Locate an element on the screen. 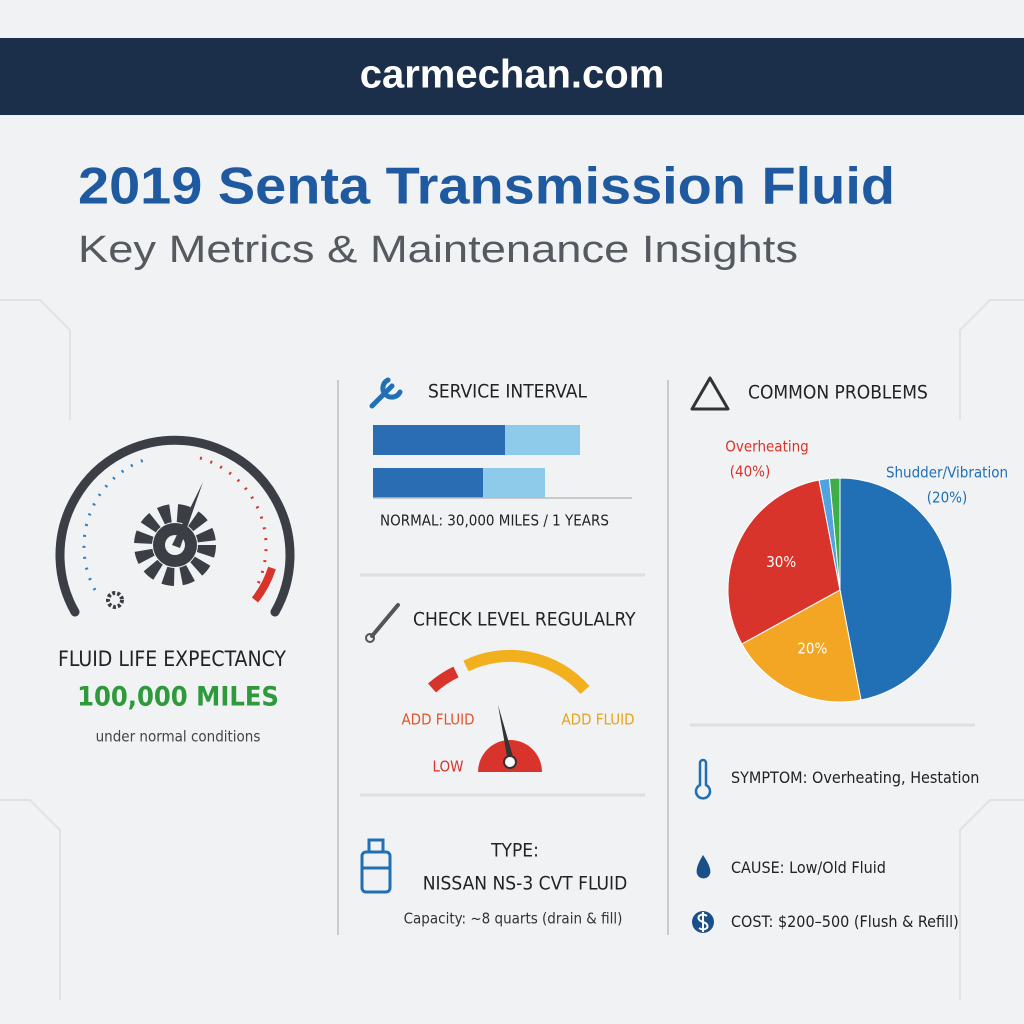 The width and height of the screenshot is (1024, 1024). fact: COST: $200–500 (Flush & Refill) is located at coordinates (845, 921).